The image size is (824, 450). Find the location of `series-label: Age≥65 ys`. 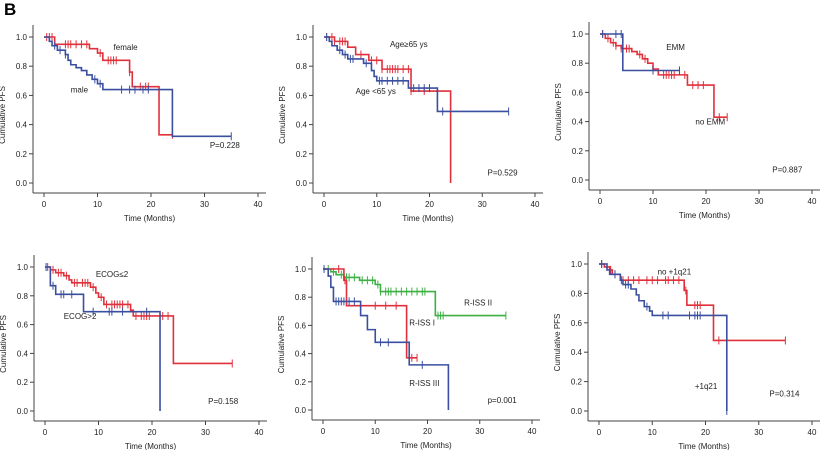

series-label: Age≥65 ys is located at coordinates (409, 44).